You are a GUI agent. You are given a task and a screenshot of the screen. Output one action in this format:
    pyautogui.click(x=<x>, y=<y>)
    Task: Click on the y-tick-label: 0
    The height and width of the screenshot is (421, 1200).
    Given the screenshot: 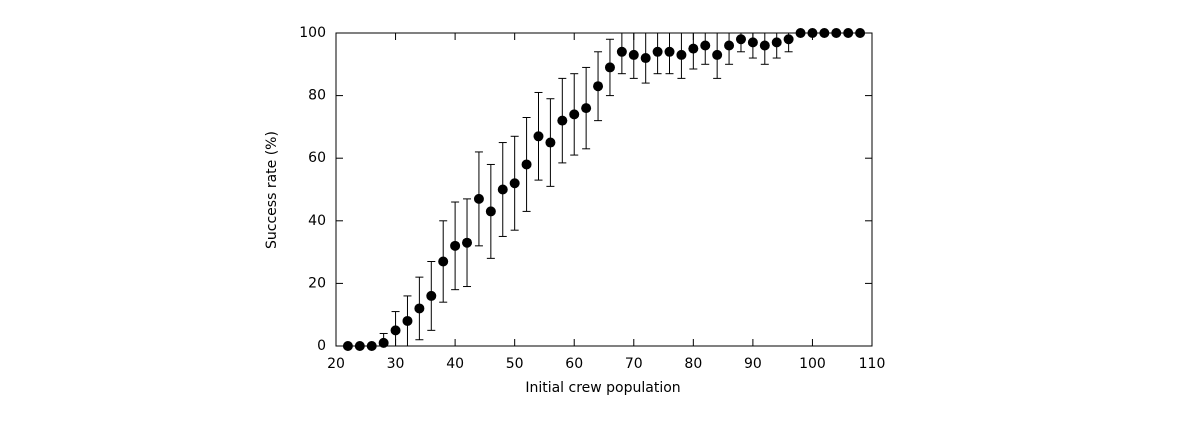 What is the action you would take?
    pyautogui.click(x=321, y=346)
    